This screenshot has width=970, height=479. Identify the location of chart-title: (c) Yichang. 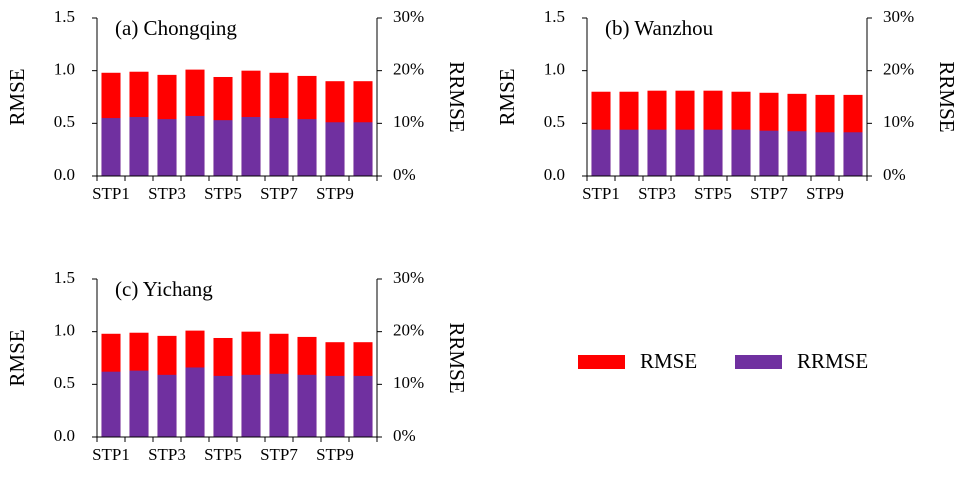
(164, 289).